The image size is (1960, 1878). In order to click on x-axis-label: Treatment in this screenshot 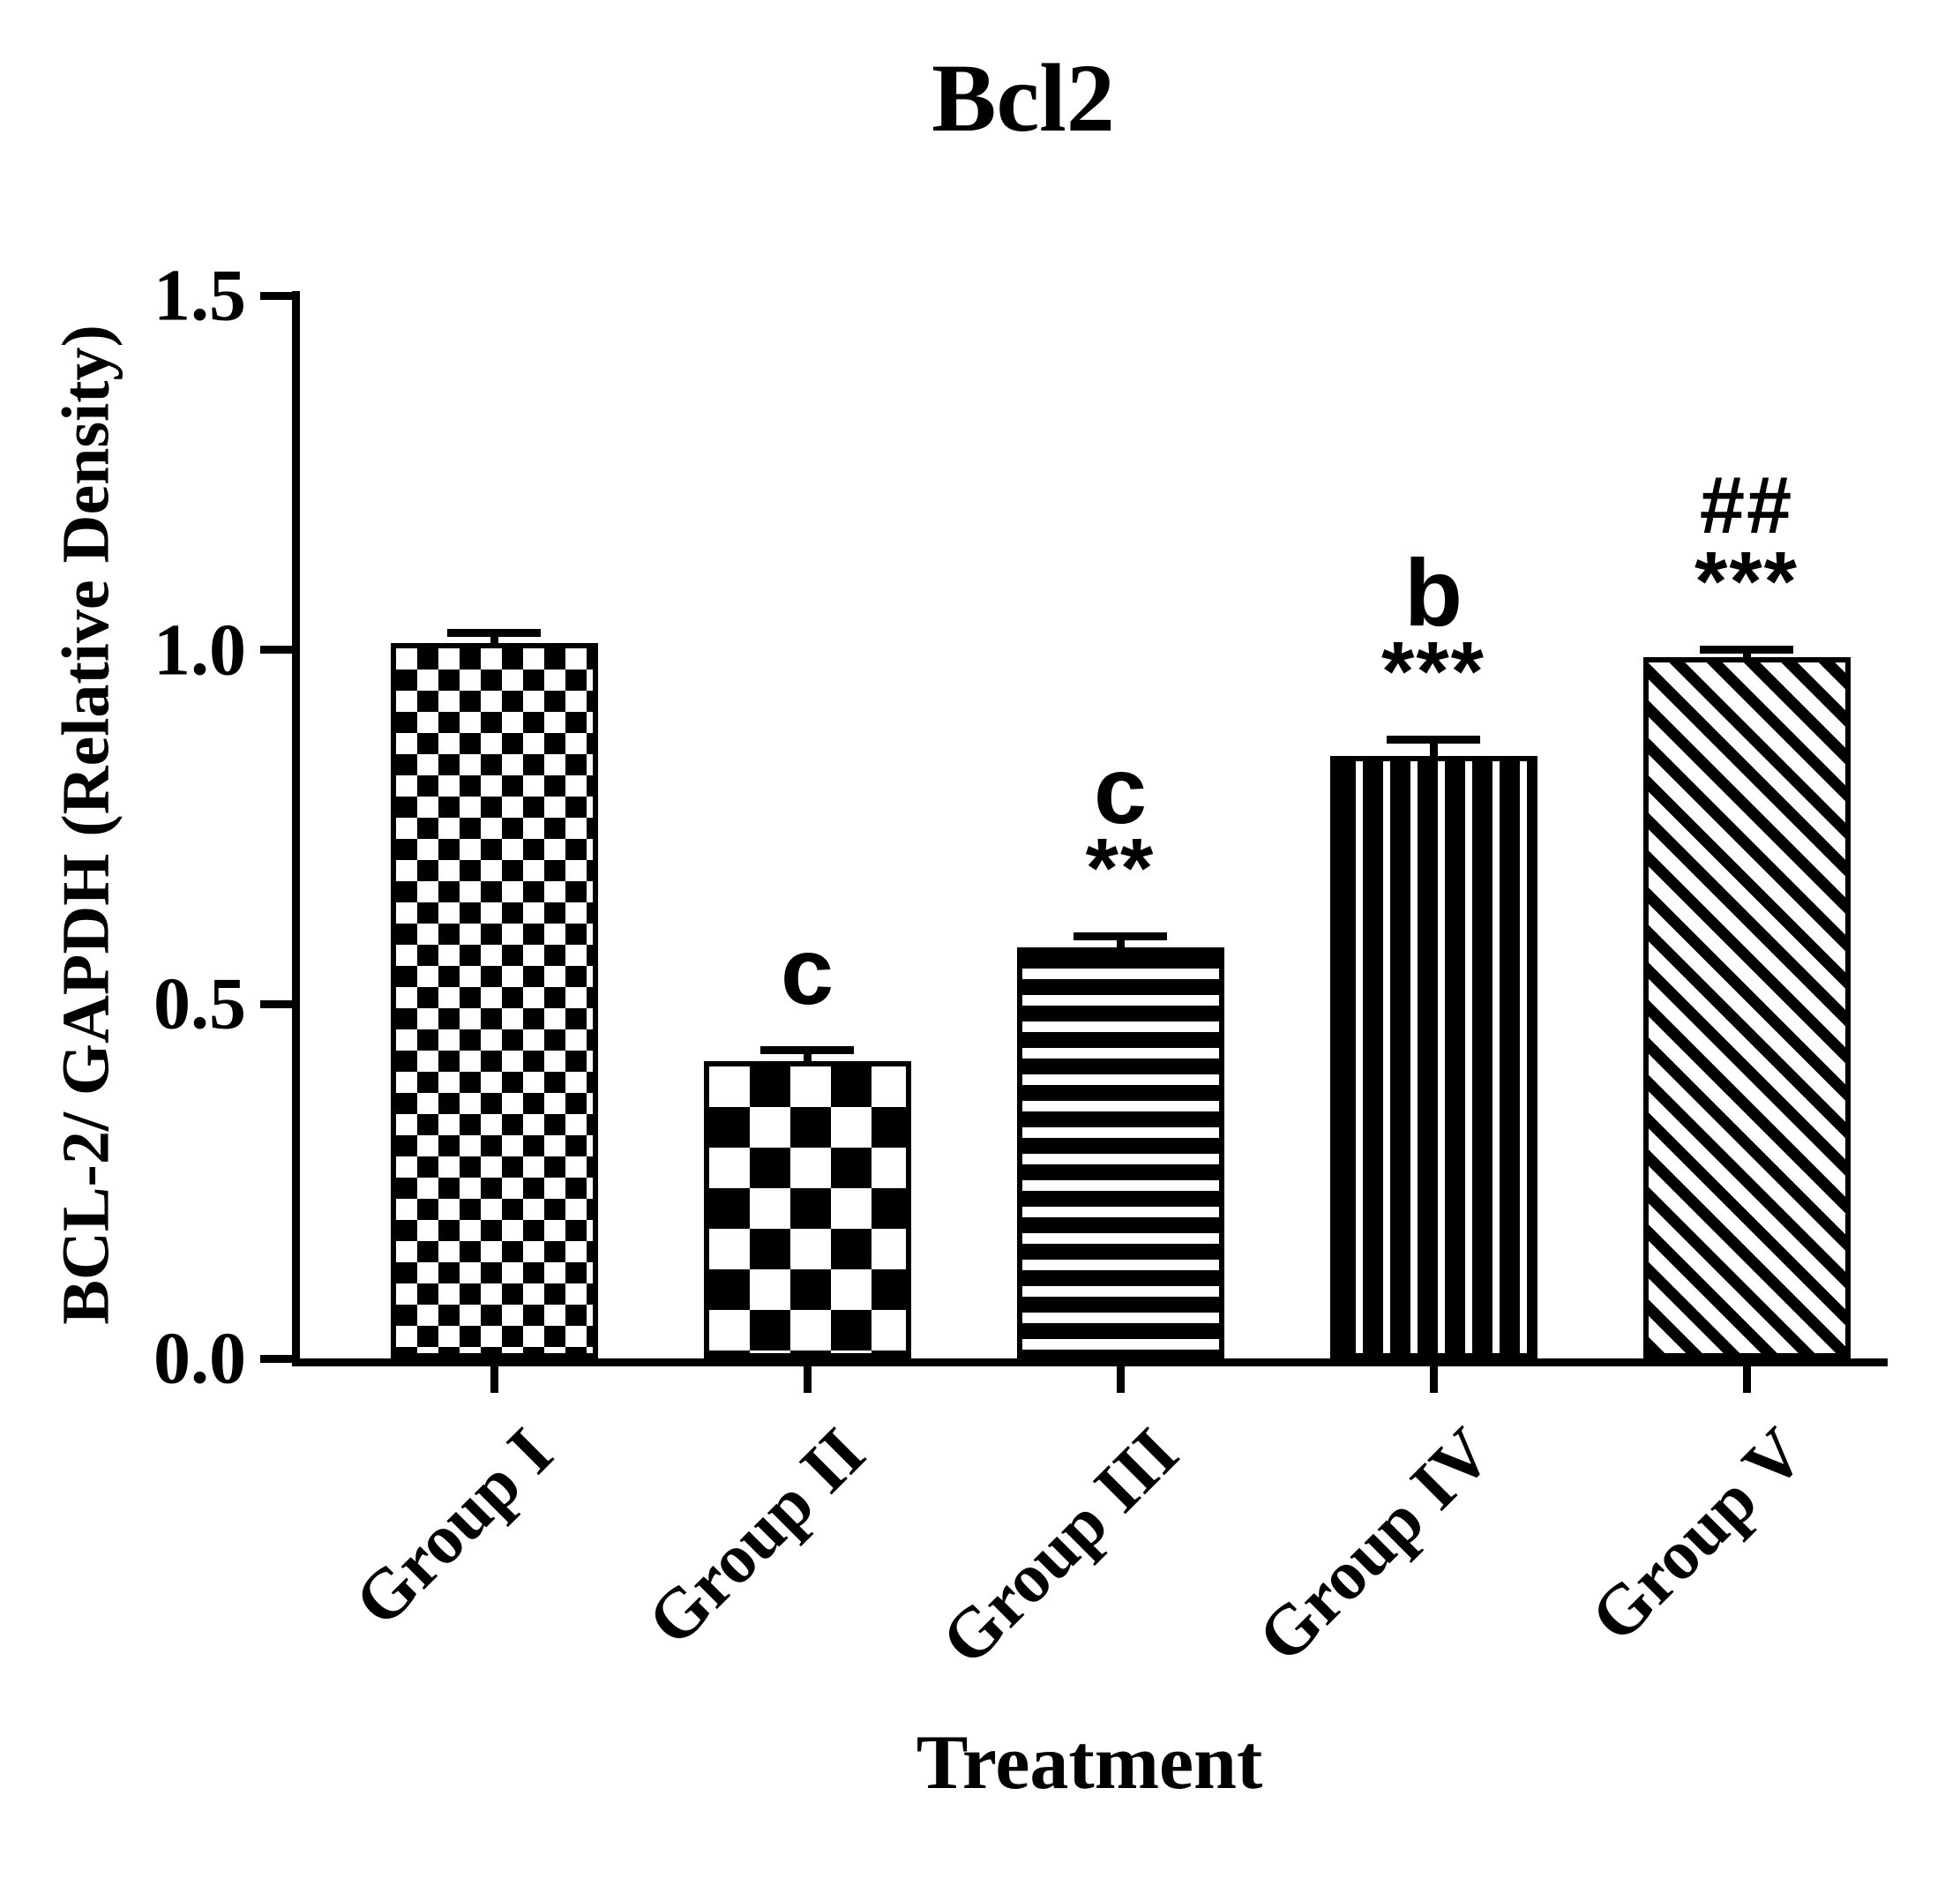, I will do `click(1089, 1763)`.